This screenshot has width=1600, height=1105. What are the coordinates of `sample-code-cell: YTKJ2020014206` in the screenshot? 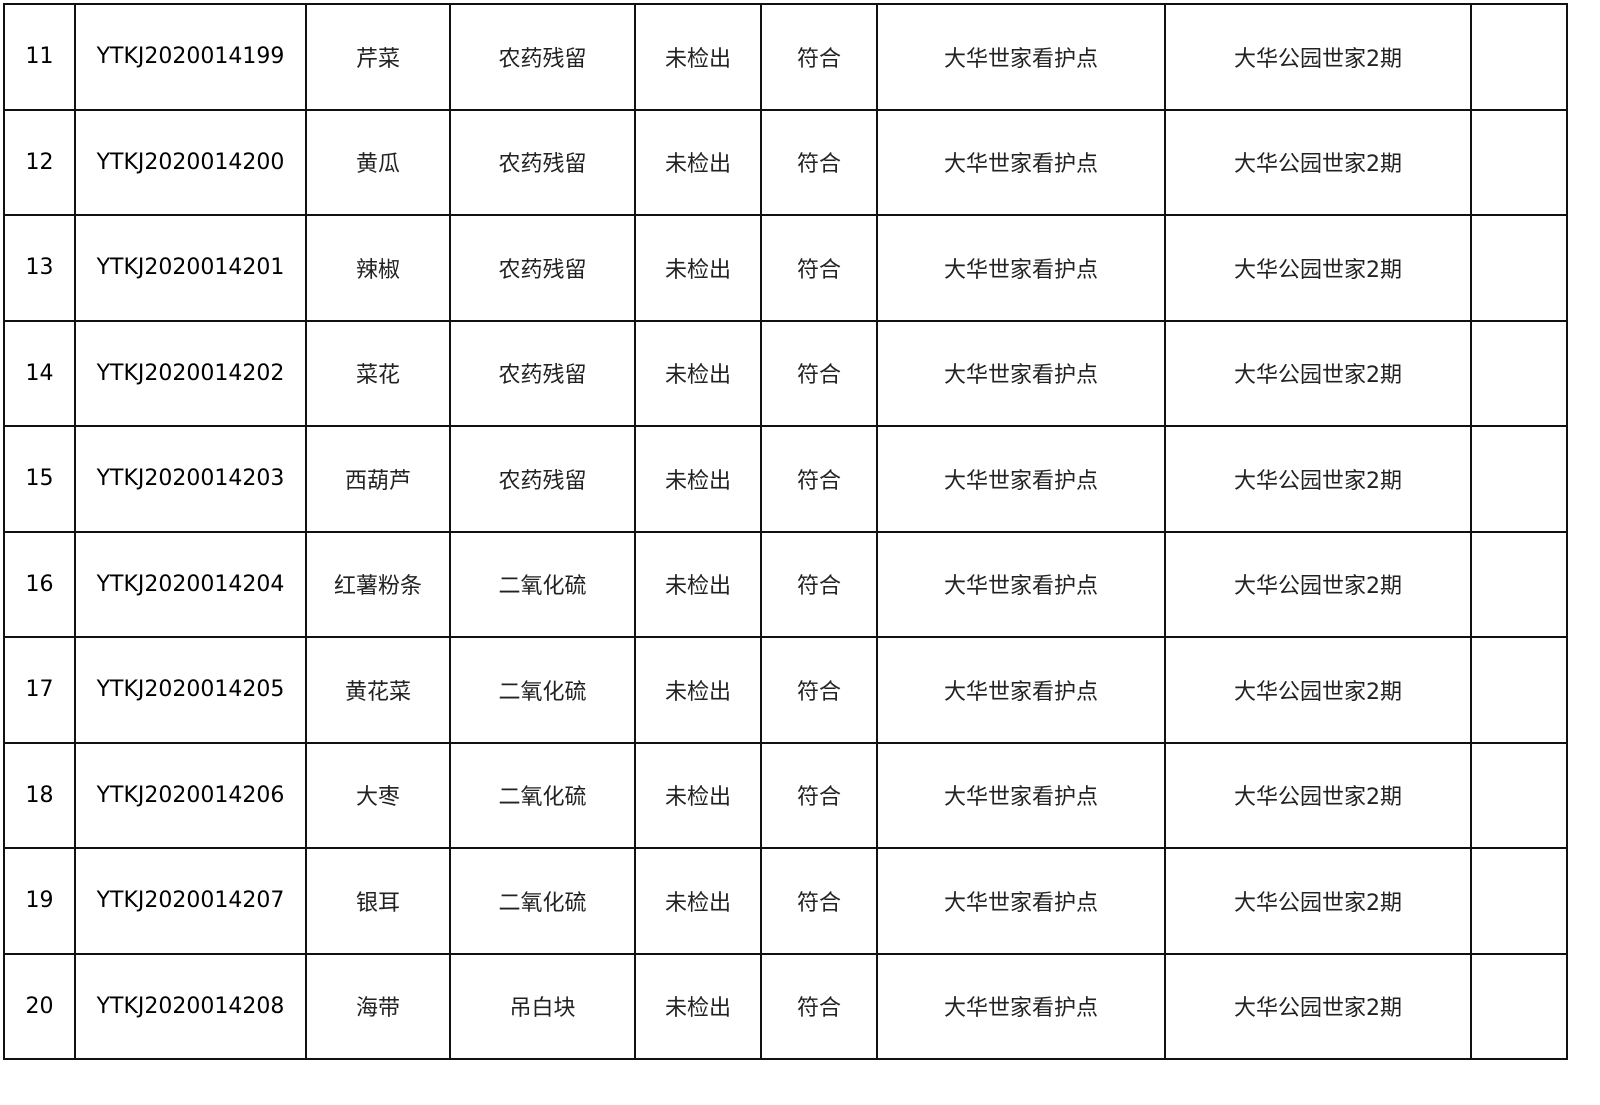 It's located at (190, 795).